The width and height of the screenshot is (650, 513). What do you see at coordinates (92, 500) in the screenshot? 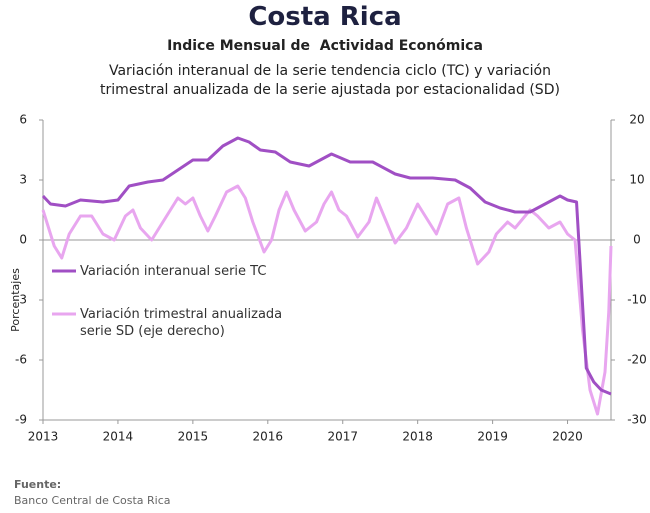
I see `source: Banco Central de Costa Rica` at bounding box center [92, 500].